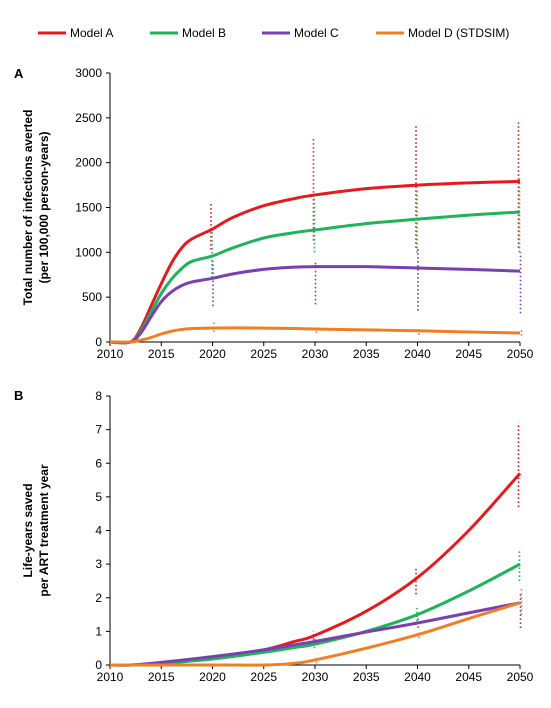 This screenshot has width=551, height=708. Describe the element at coordinates (19, 73) in the screenshot. I see `panel-label: A` at that location.